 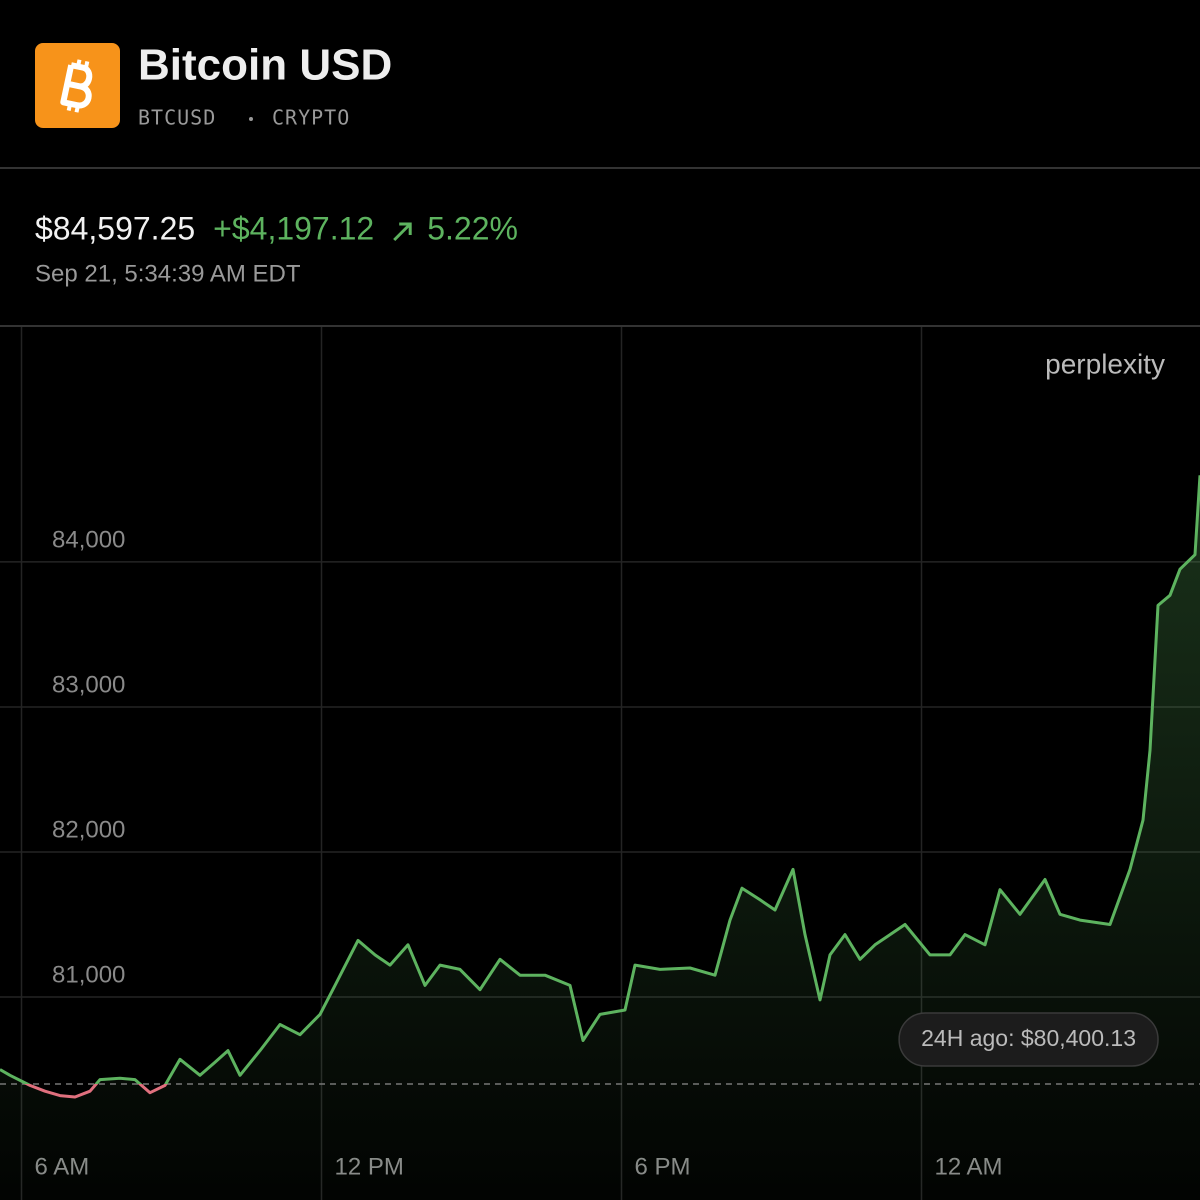 What do you see at coordinates (472, 228) in the screenshot?
I see `price-change-percent: 5.22%` at bounding box center [472, 228].